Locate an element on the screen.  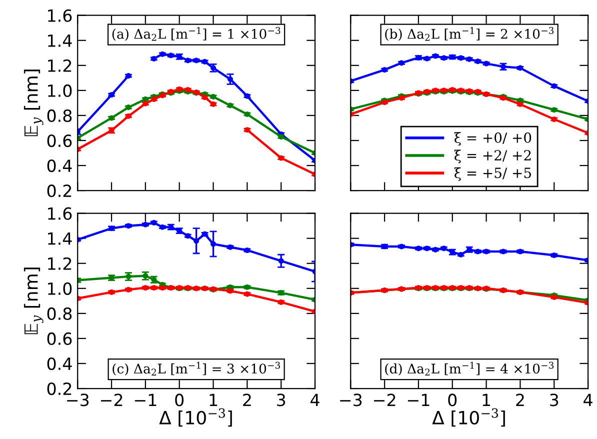
legend-label: ξ = +2/ +2 is located at coordinates (492, 157).